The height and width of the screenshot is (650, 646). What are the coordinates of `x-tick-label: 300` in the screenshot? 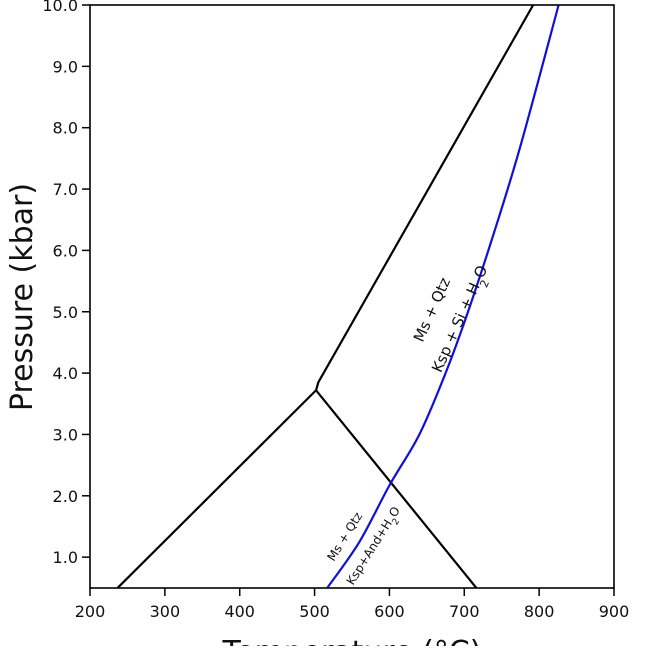 It's located at (165, 611).